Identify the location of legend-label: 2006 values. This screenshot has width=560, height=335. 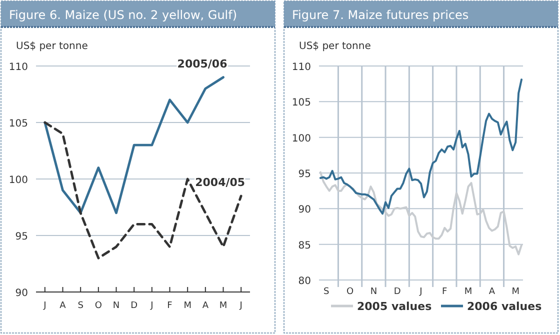
(504, 306).